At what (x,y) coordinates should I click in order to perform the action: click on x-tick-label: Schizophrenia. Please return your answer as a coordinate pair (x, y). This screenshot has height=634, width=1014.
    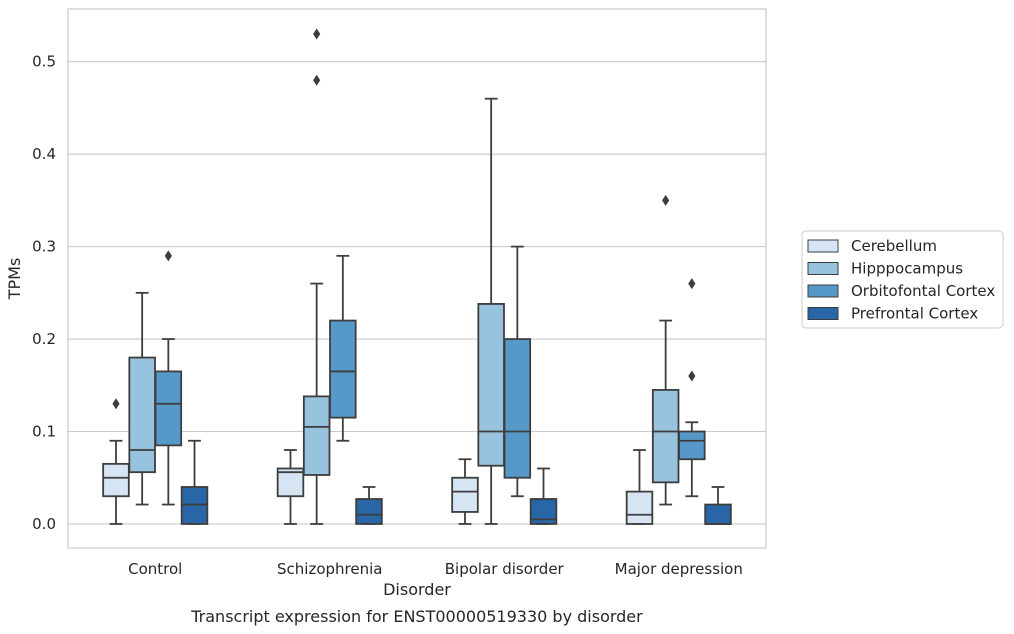
    Looking at the image, I should click on (329, 569).